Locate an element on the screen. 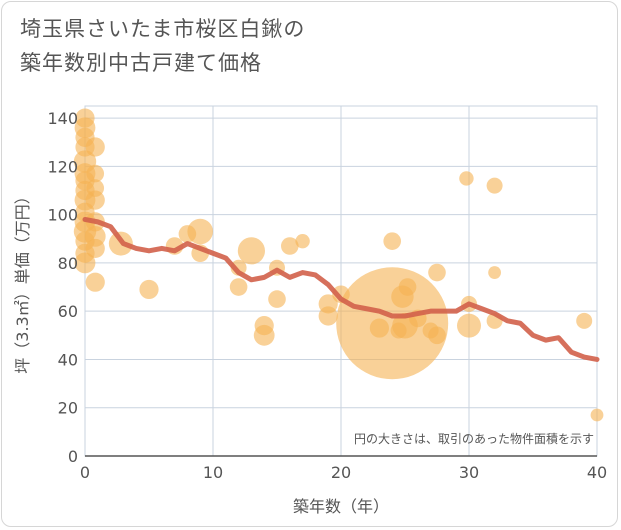 The width and height of the screenshot is (621, 530). y-axis-ticks: 0 20 40 60 80 100 120 140 is located at coordinates (62, 287).